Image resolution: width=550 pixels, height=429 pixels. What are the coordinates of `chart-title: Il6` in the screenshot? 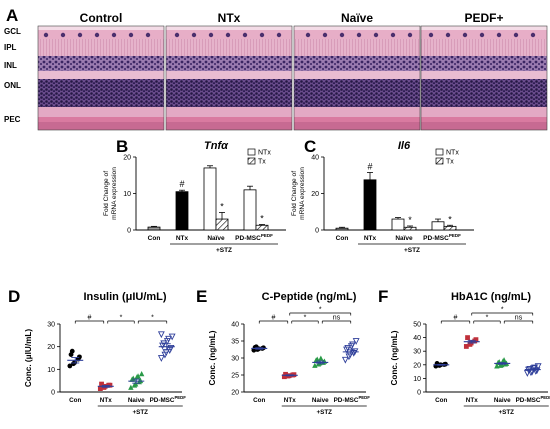 It's located at (404, 146).